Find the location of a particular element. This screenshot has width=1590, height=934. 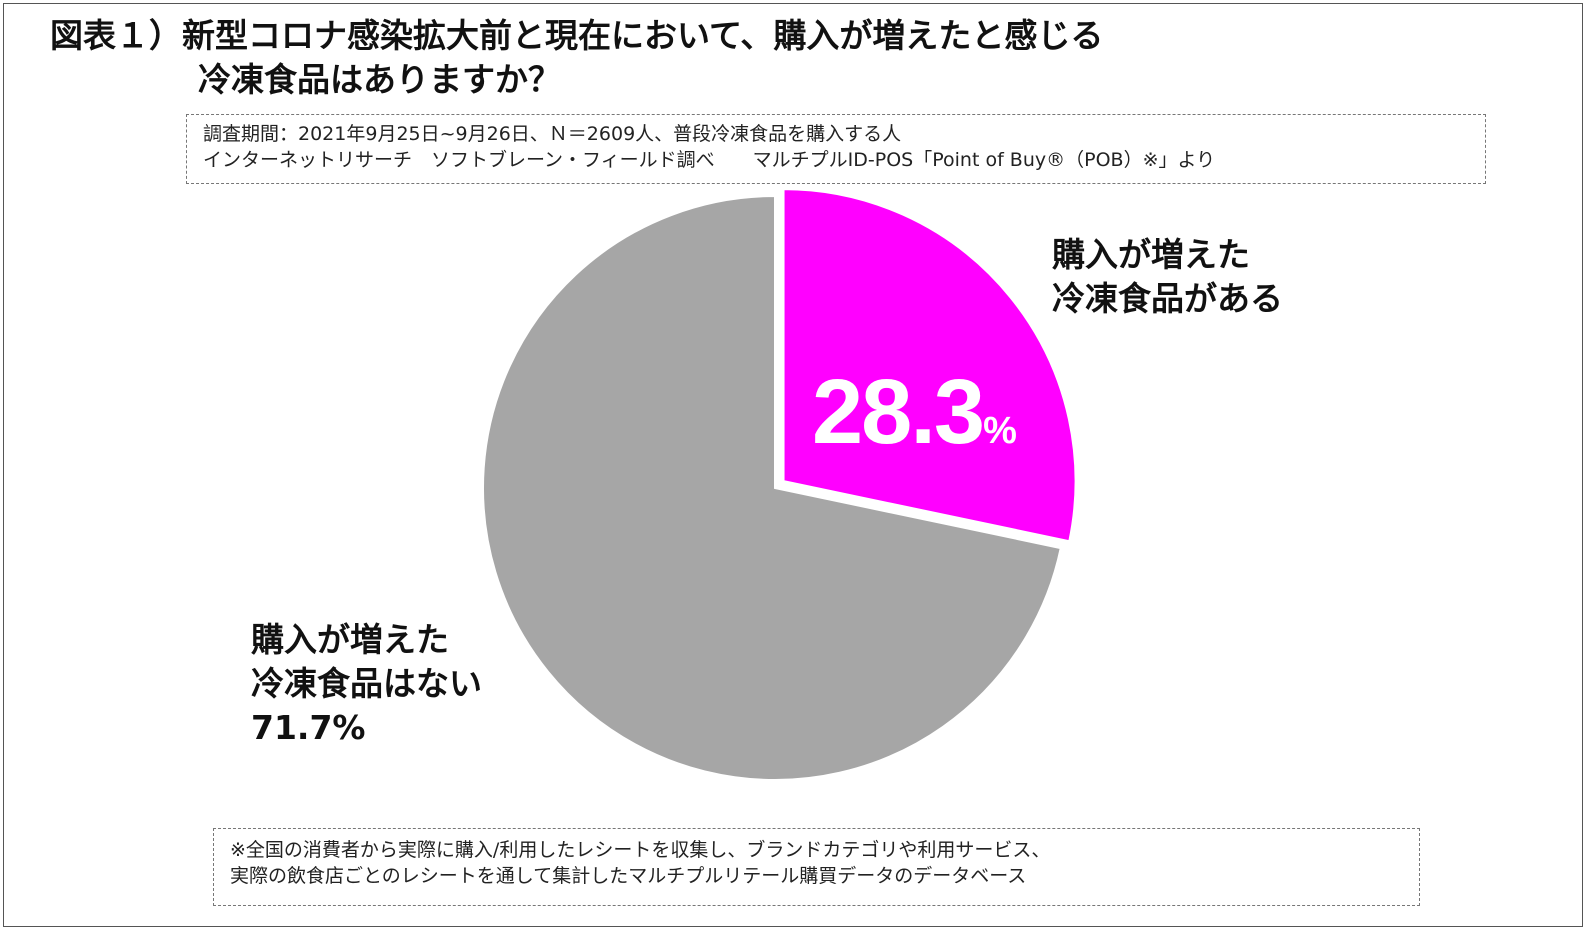

slice-label-not-increased-line-2: 冷凍食品はない is located at coordinates (366, 683).